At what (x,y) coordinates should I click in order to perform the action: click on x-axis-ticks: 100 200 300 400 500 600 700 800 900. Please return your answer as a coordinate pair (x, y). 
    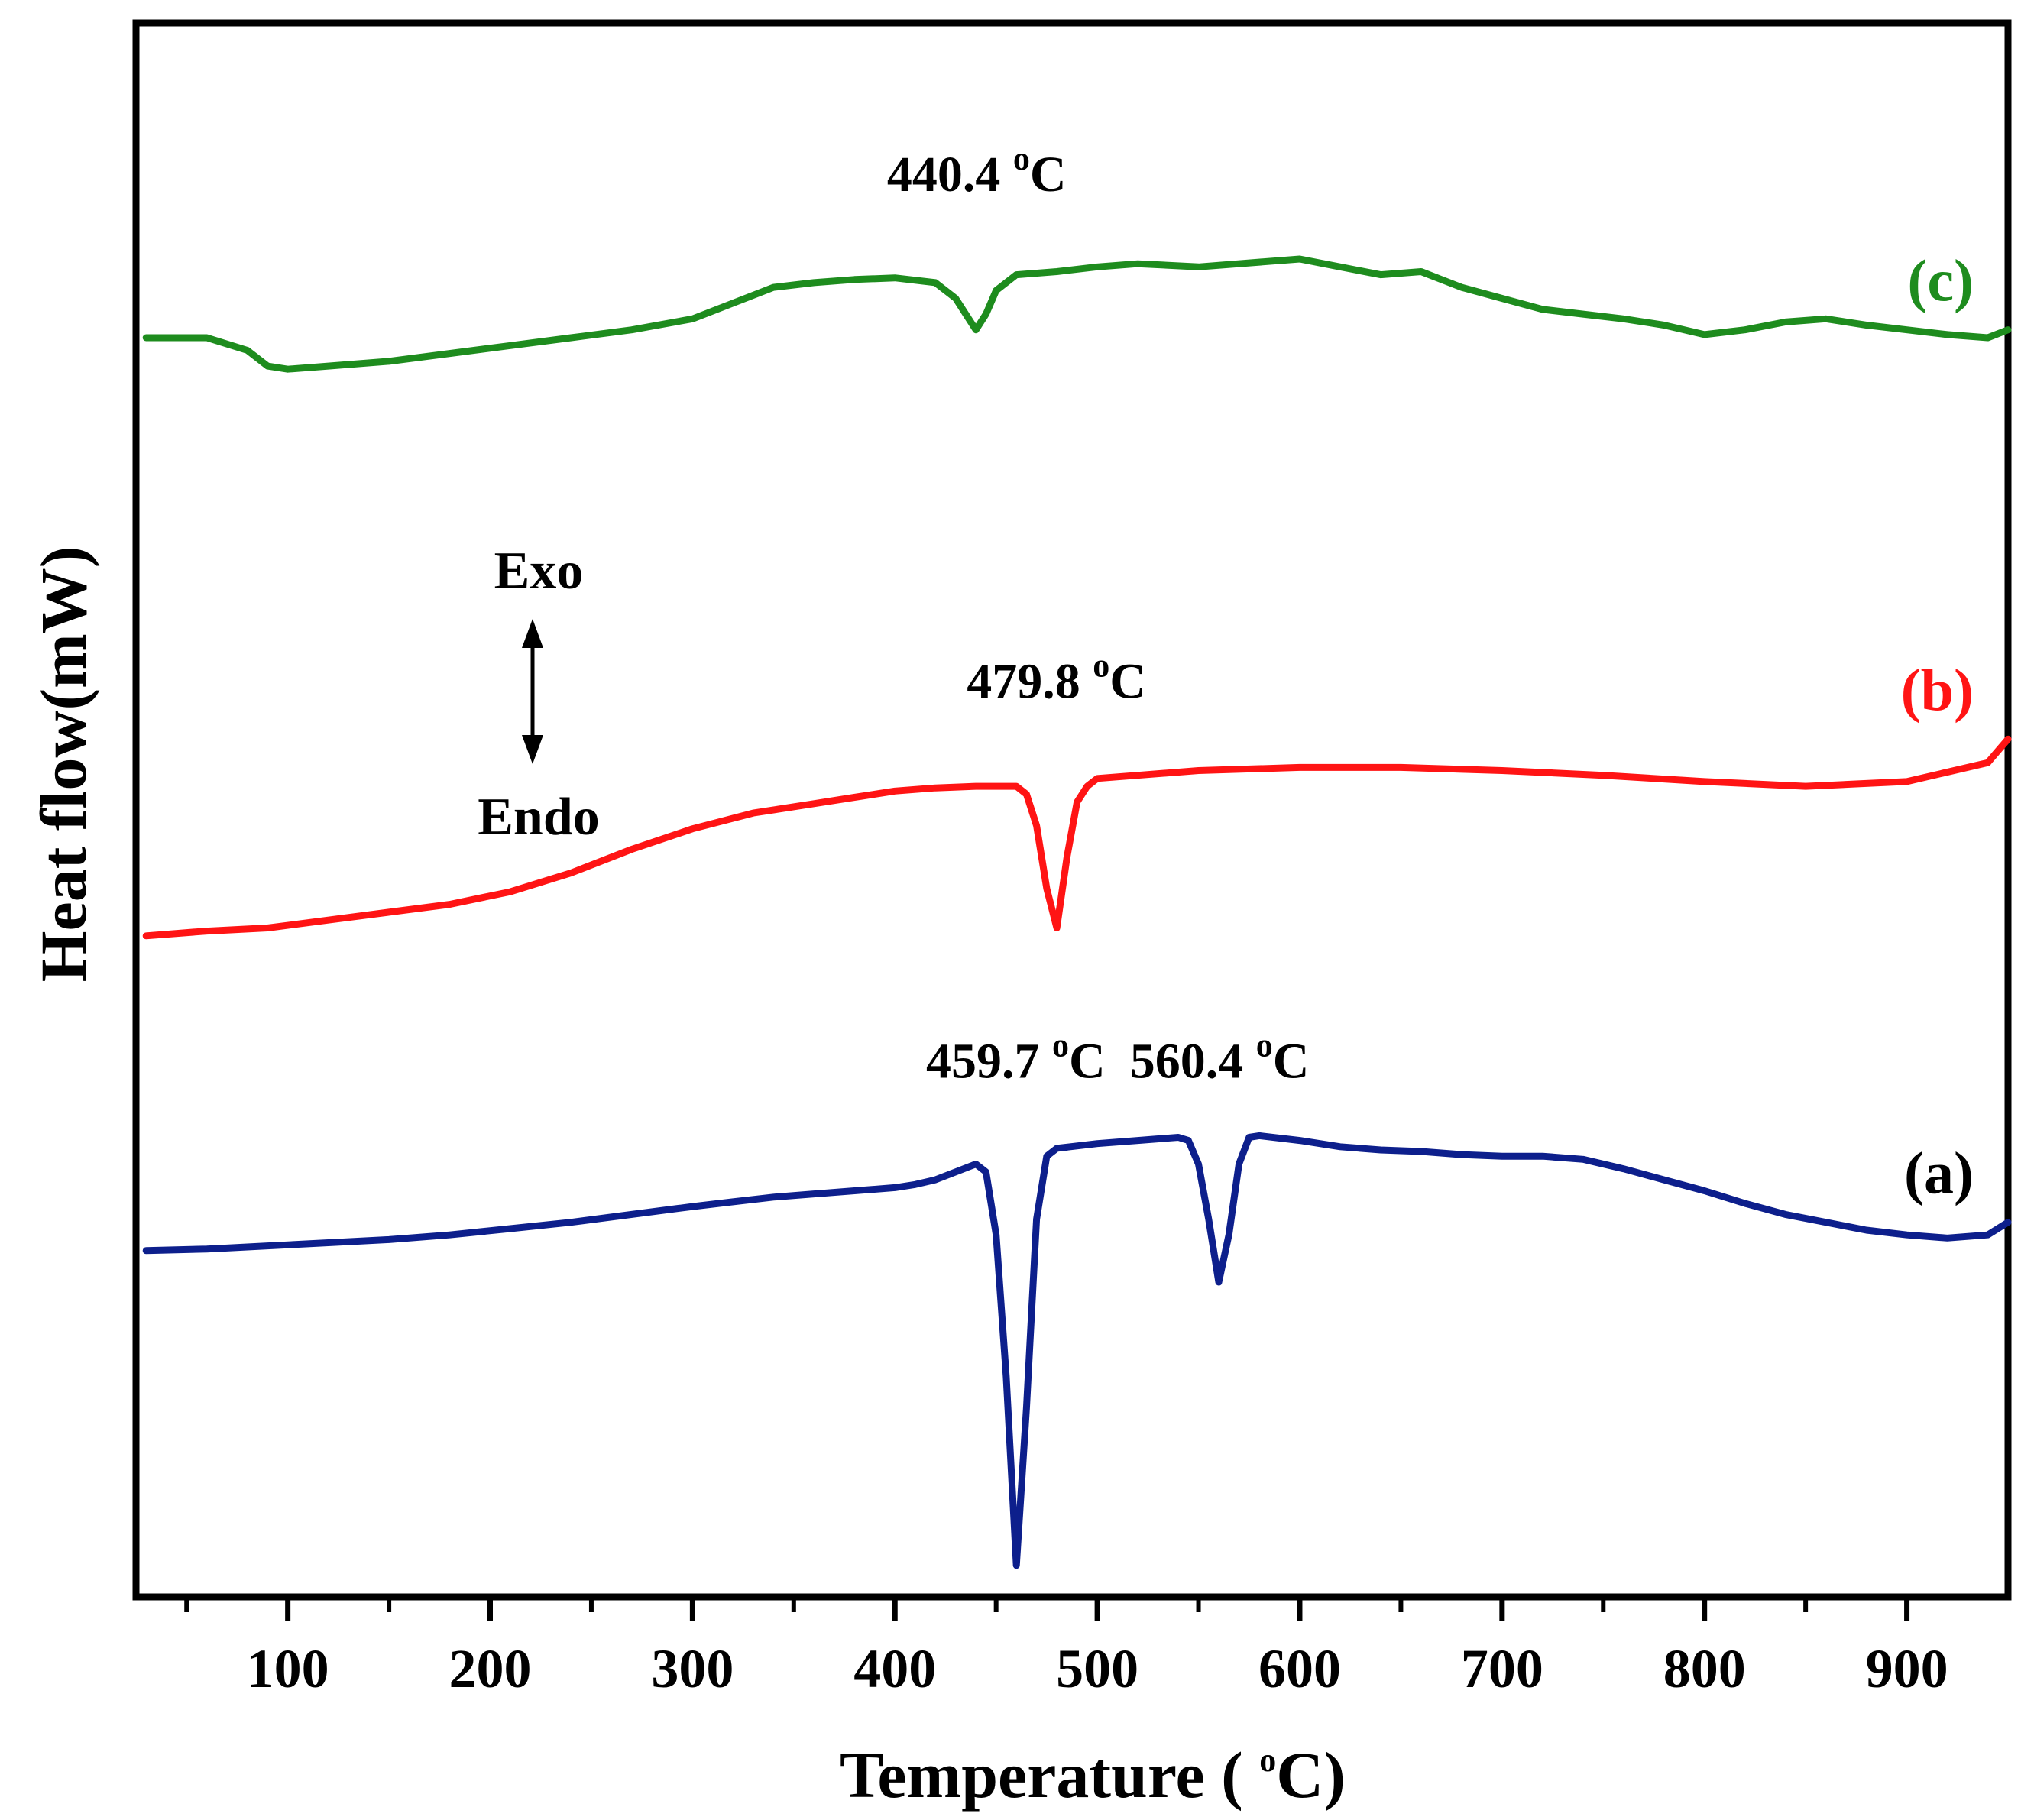
    Looking at the image, I should click on (1066, 1648).